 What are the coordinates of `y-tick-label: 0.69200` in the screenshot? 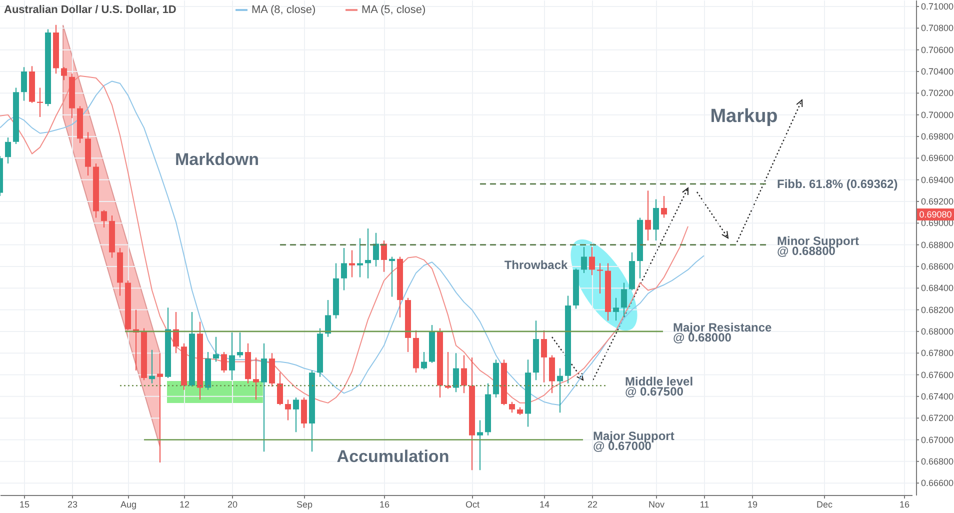 It's located at (937, 201).